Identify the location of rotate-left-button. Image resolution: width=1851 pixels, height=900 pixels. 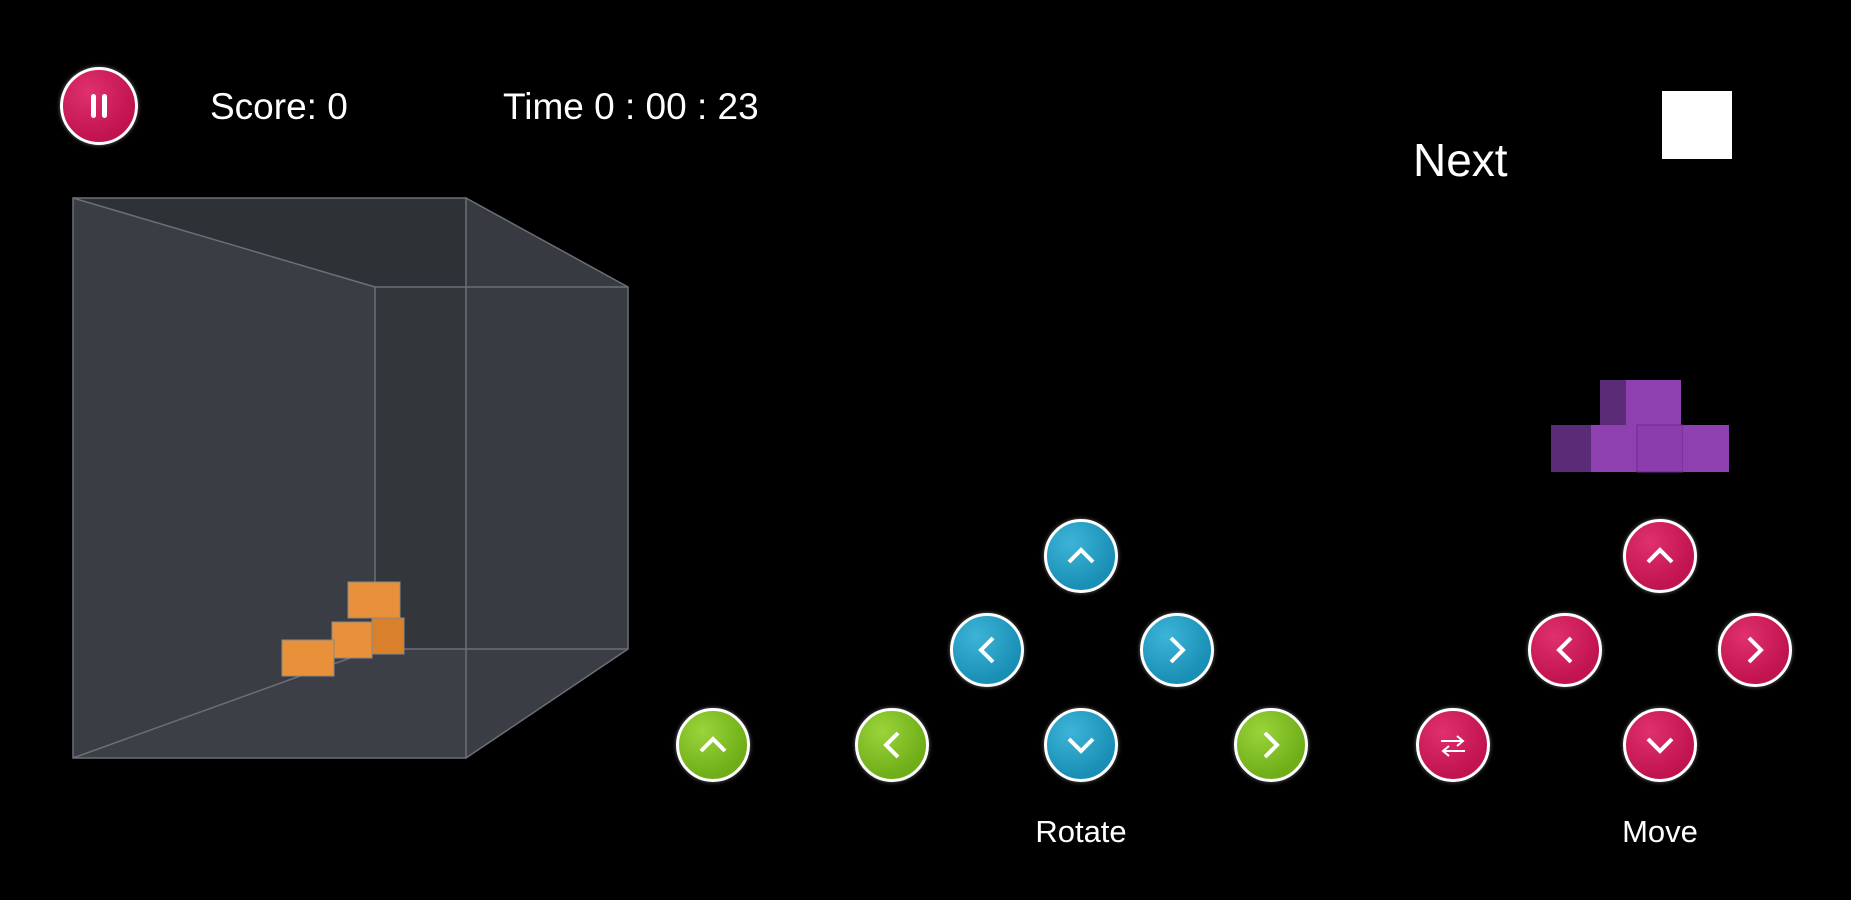
(987, 650).